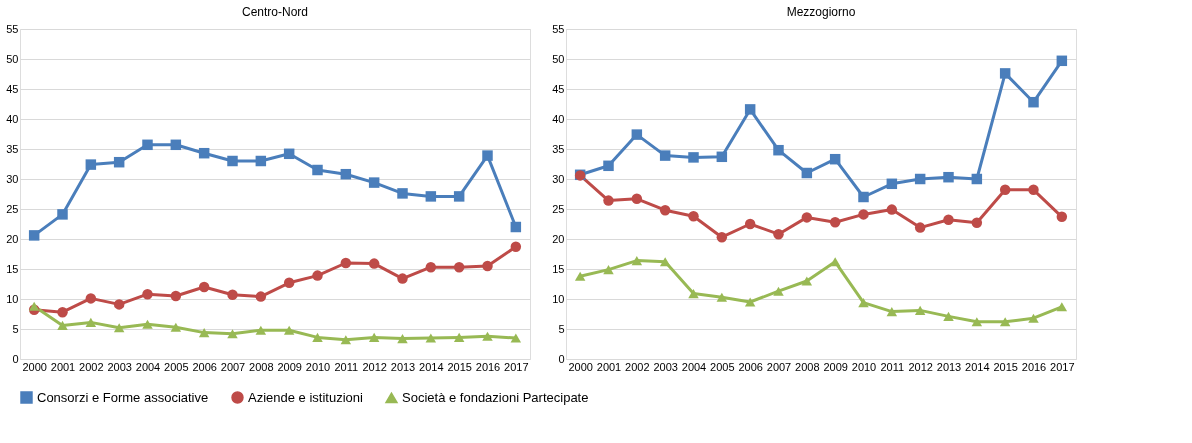 The height and width of the screenshot is (443, 1192). Describe the element at coordinates (275, 12) in the screenshot. I see `chart-title: Centro-Nord` at that location.